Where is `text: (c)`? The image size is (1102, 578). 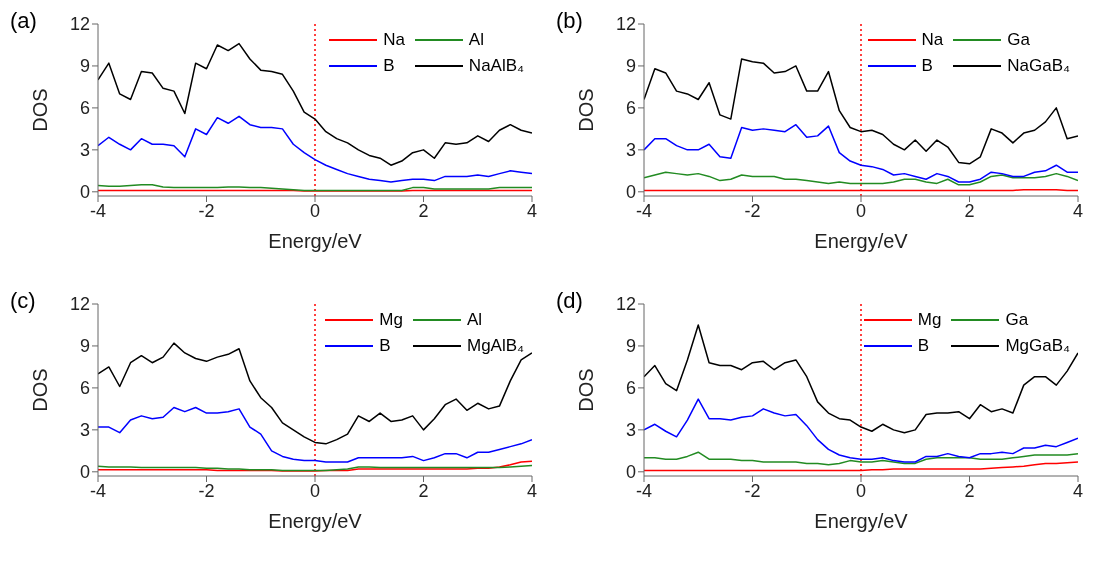 text: (c) is located at coordinates (23, 301).